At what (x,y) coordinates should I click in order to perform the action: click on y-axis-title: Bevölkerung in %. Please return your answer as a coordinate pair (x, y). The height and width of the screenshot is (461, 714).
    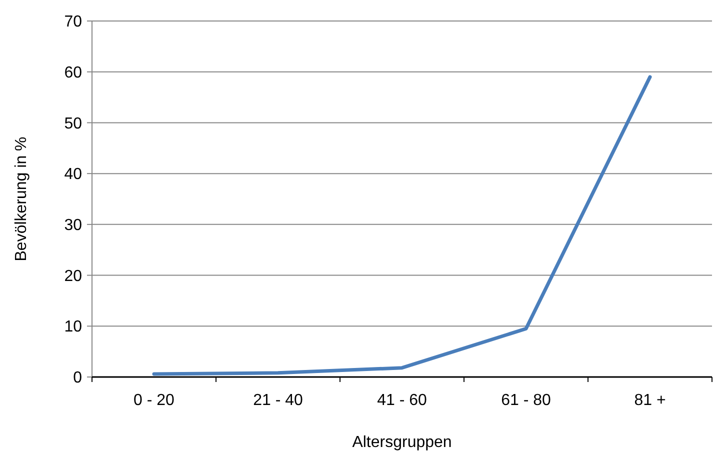
    Looking at the image, I should click on (21, 199).